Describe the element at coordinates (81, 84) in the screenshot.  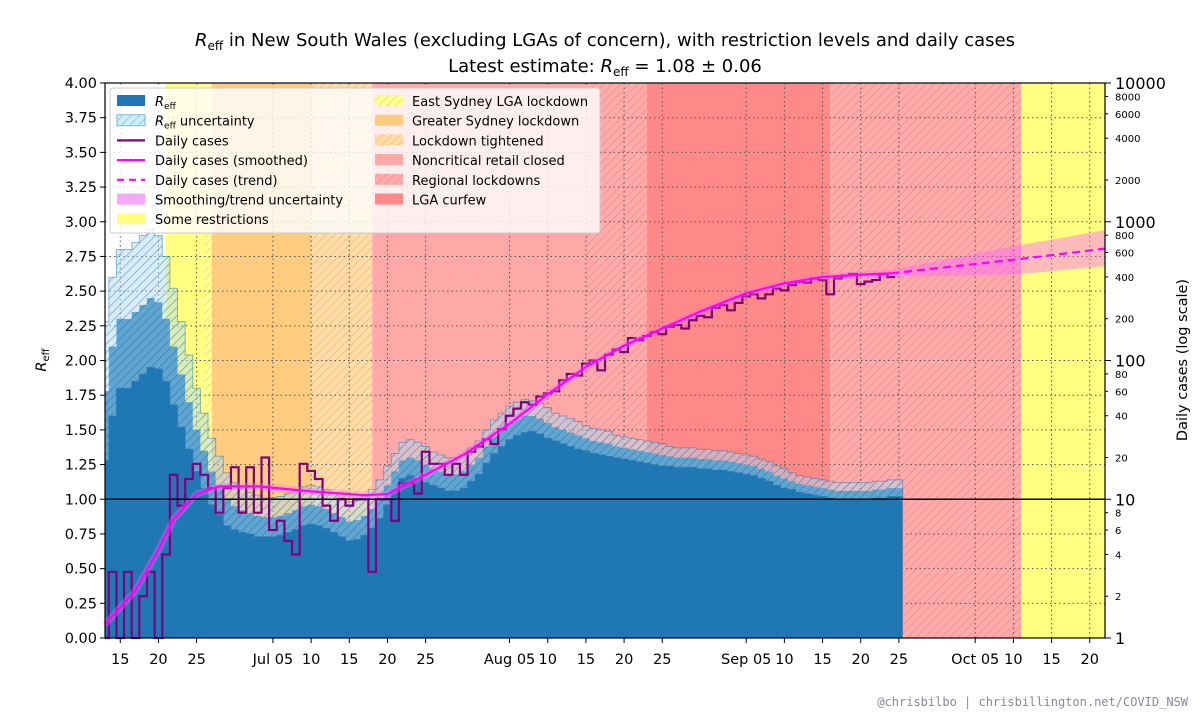
I see `y-tick-label-left: 4.00` at that location.